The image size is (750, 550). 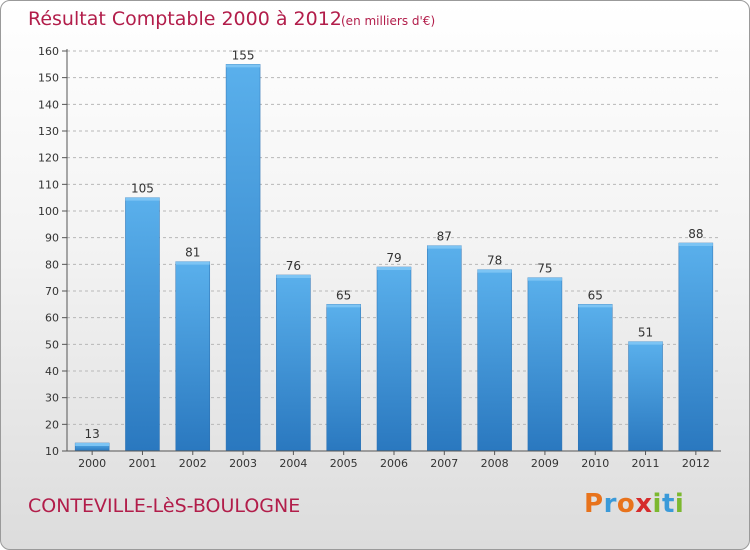 What do you see at coordinates (142, 463) in the screenshot?
I see `x-tick-label-2001: 2001` at bounding box center [142, 463].